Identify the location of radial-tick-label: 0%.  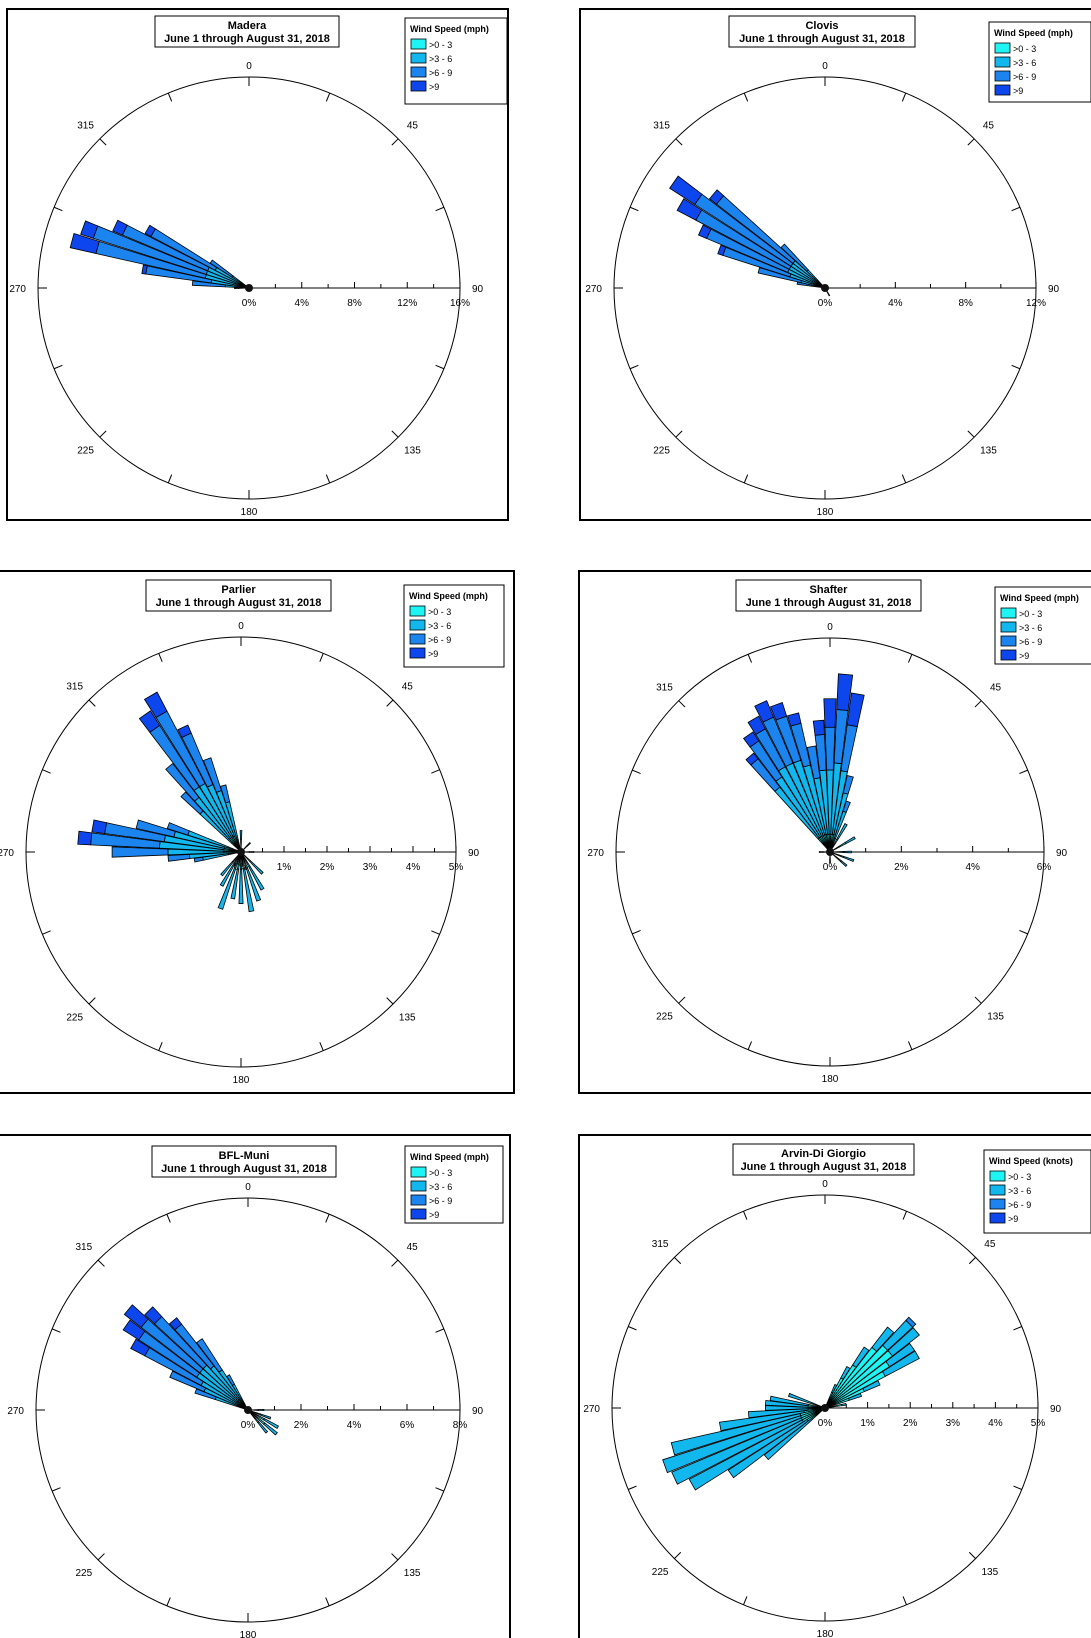
(825, 303).